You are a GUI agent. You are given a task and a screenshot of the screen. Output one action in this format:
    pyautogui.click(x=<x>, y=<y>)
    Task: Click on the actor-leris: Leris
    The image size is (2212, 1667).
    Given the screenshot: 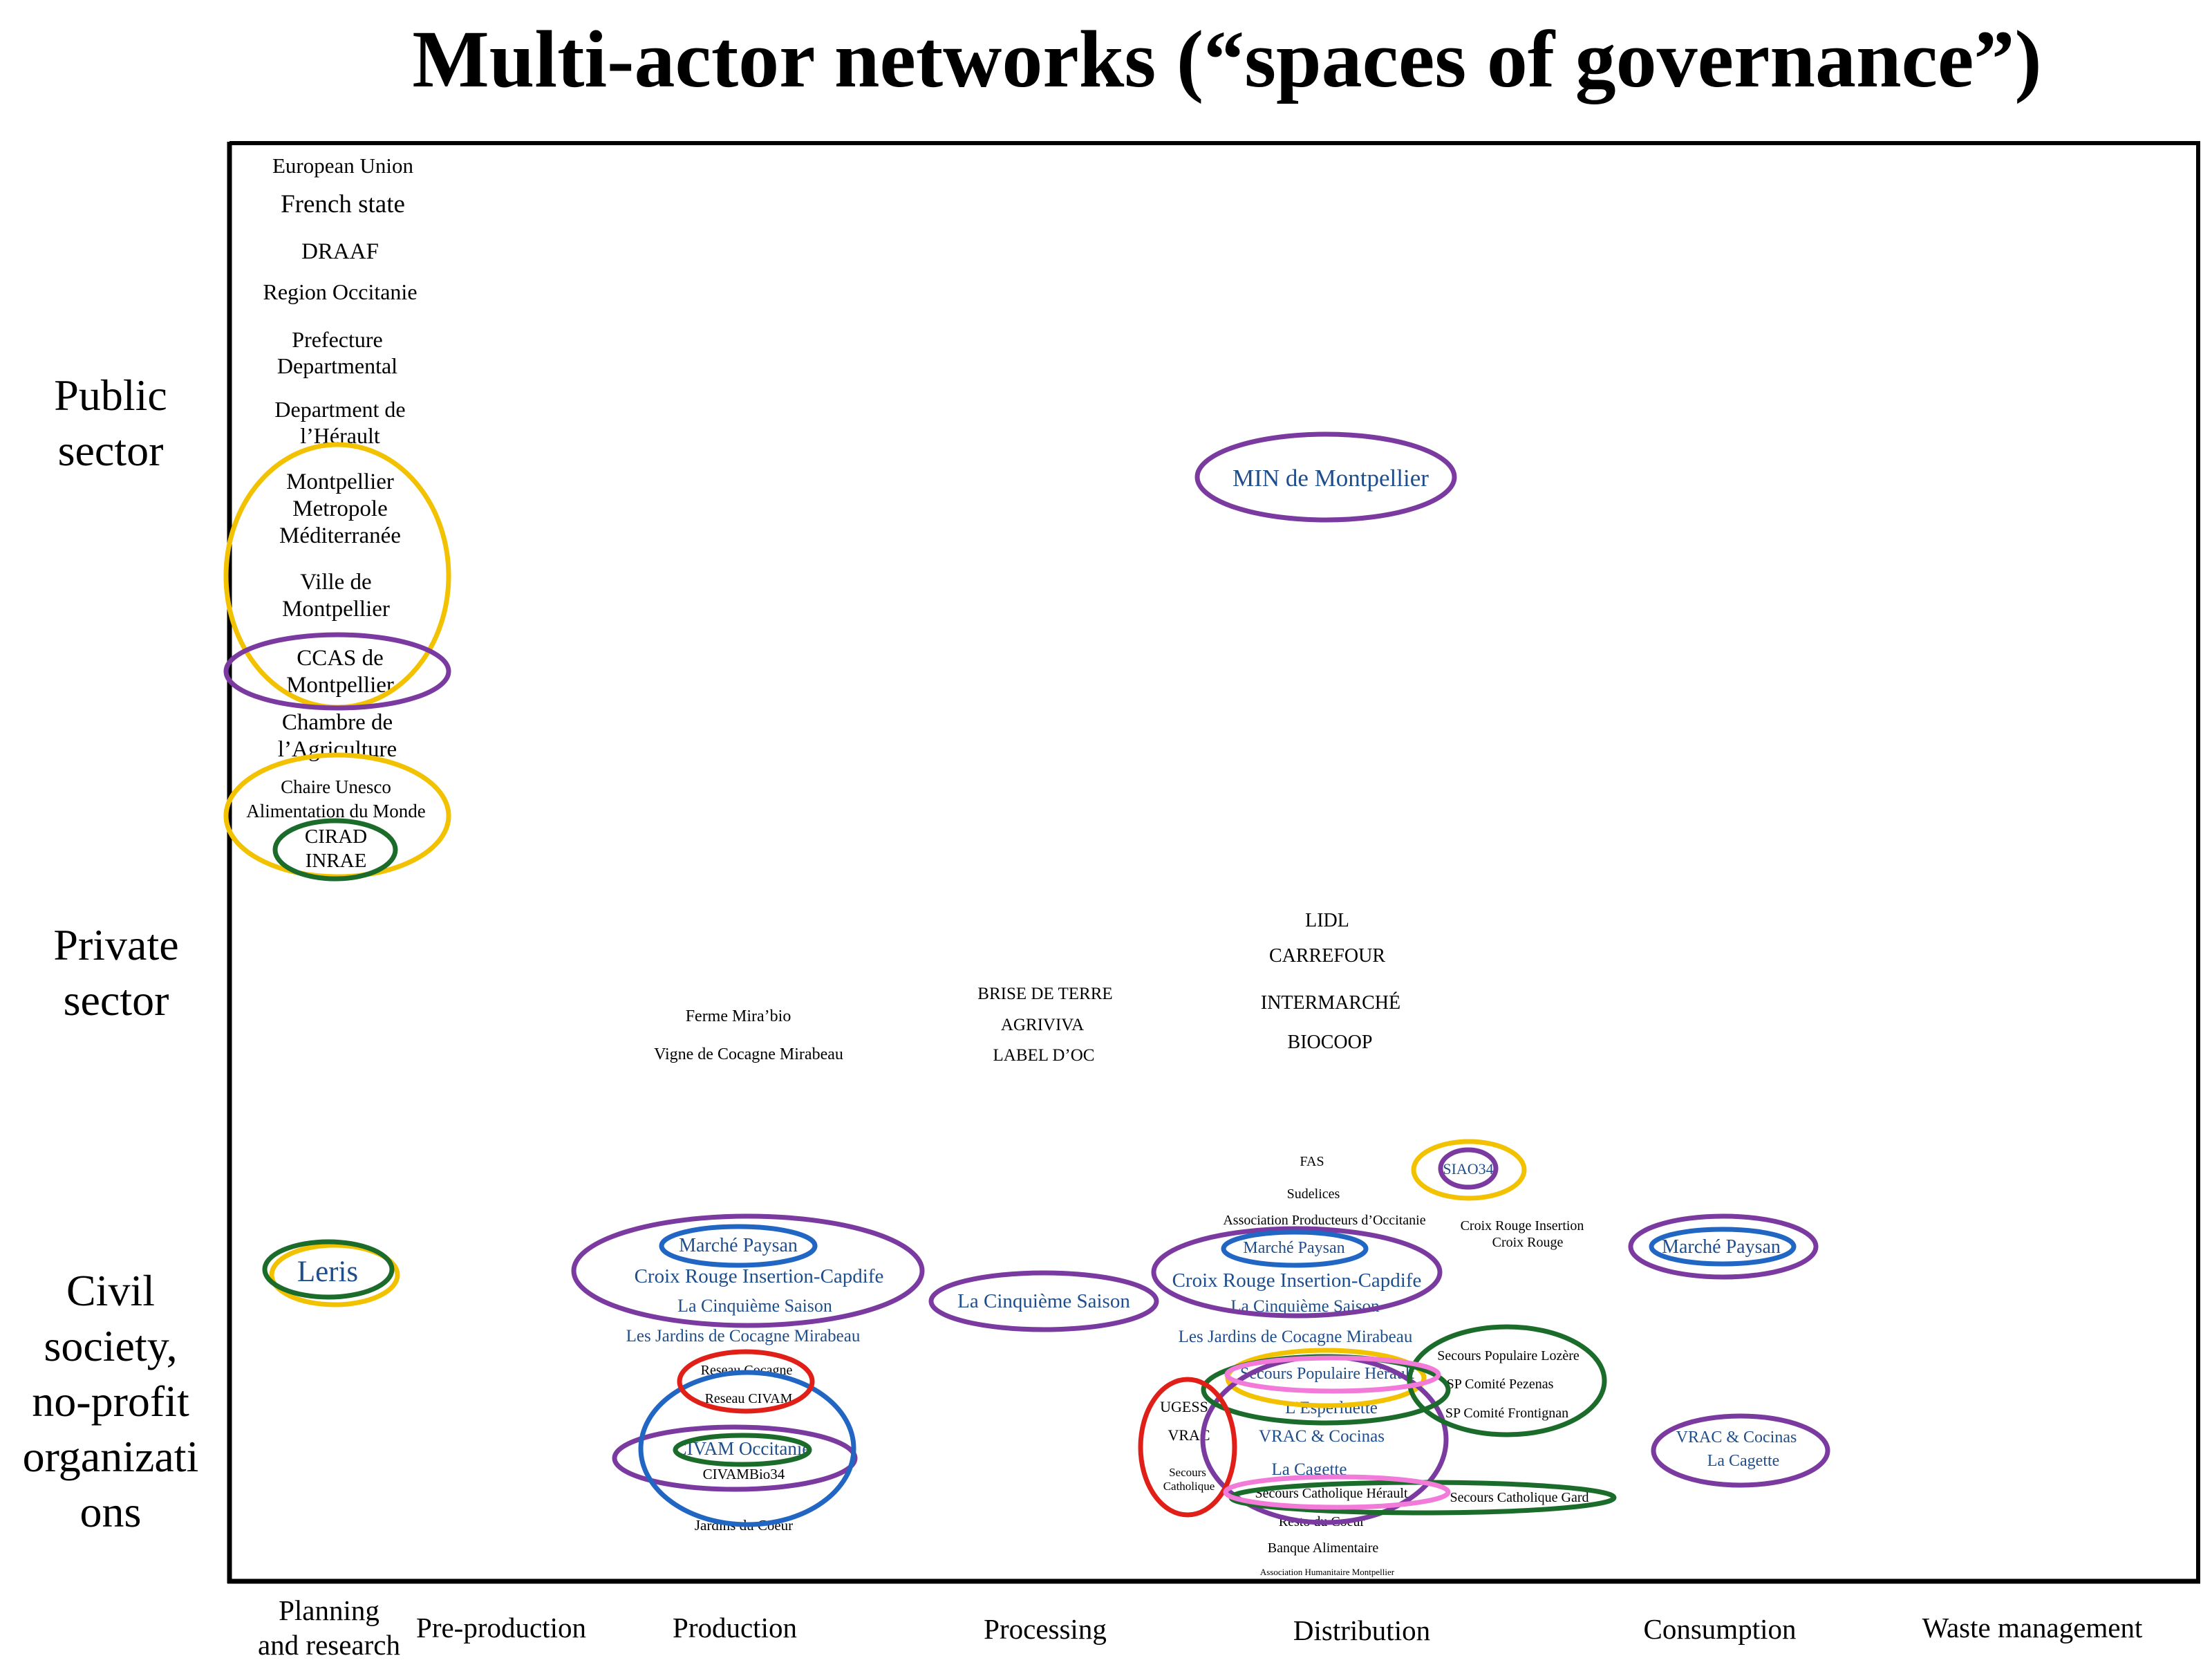 What is the action you would take?
    pyautogui.click(x=327, y=1272)
    